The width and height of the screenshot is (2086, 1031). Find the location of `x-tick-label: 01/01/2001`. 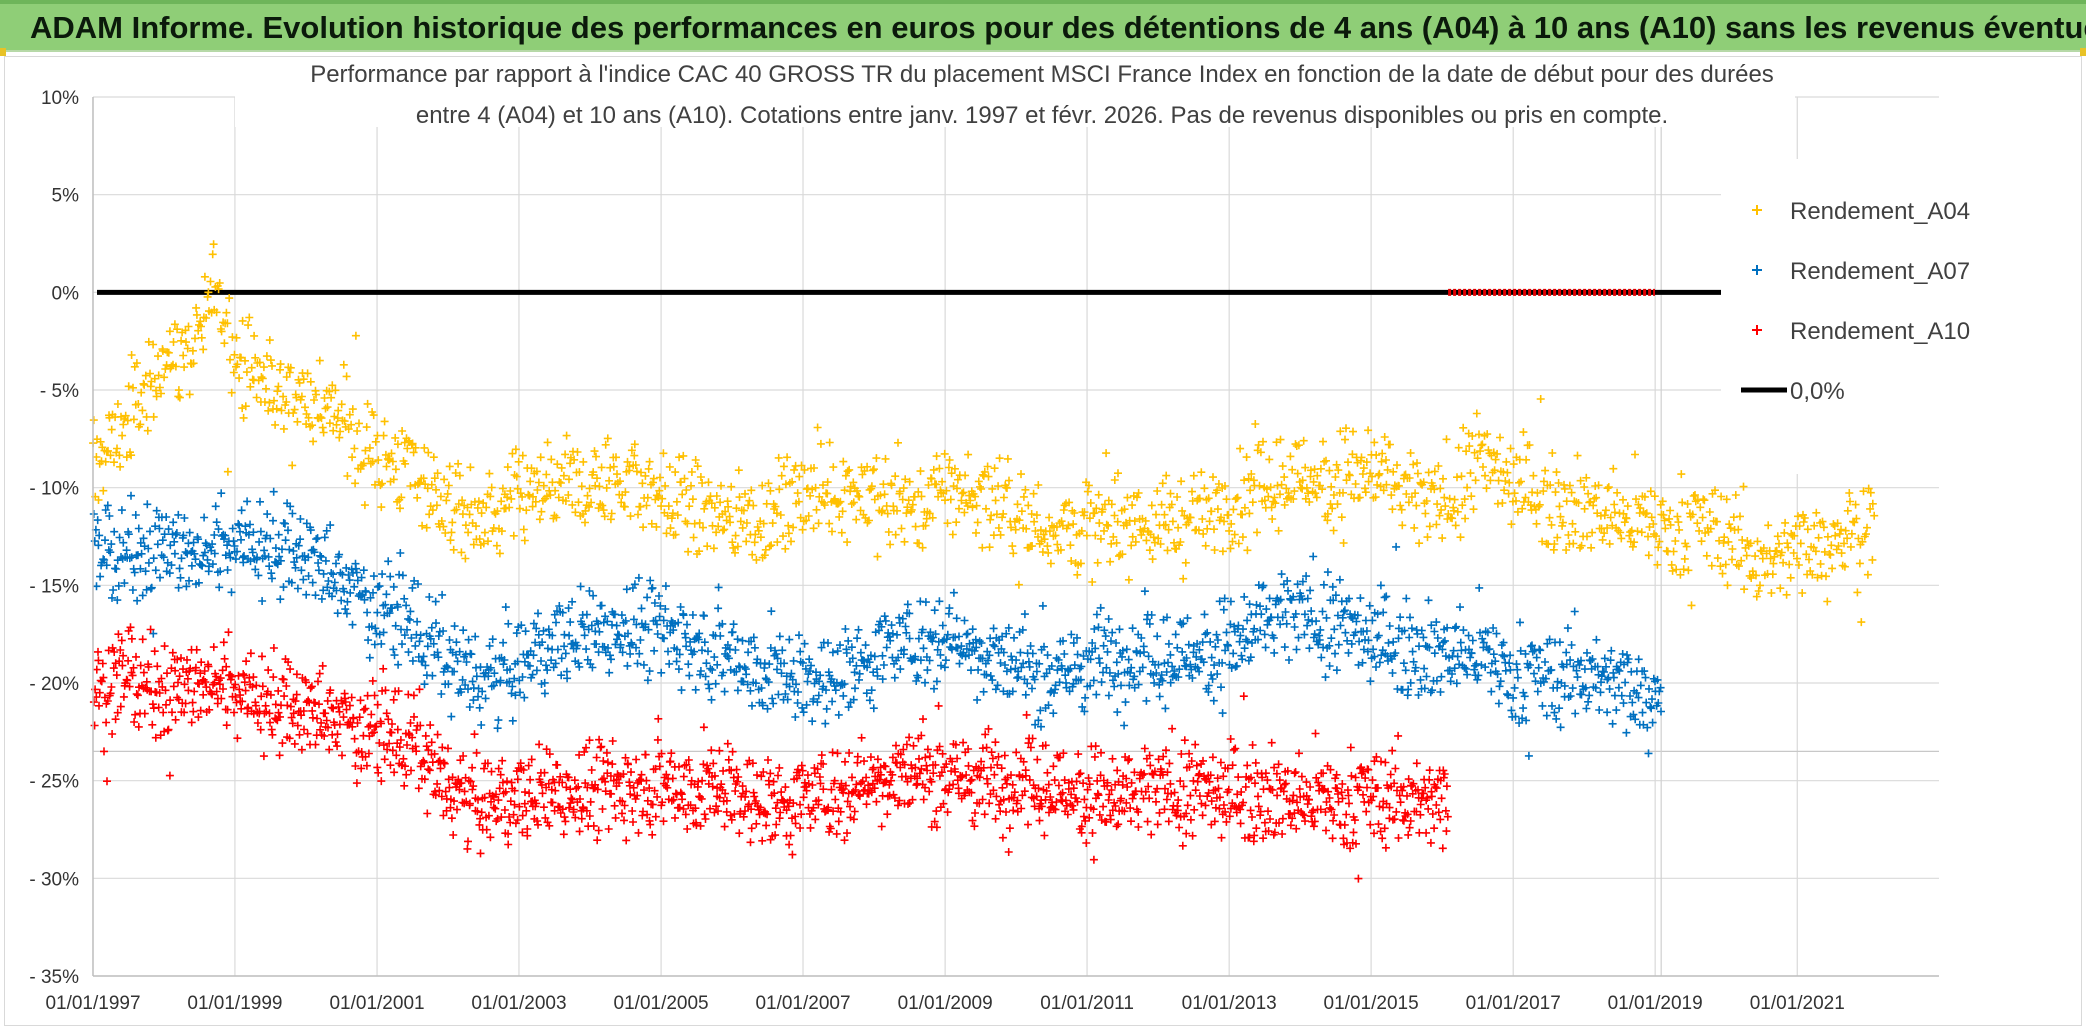

x-tick-label: 01/01/2001 is located at coordinates (376, 1003).